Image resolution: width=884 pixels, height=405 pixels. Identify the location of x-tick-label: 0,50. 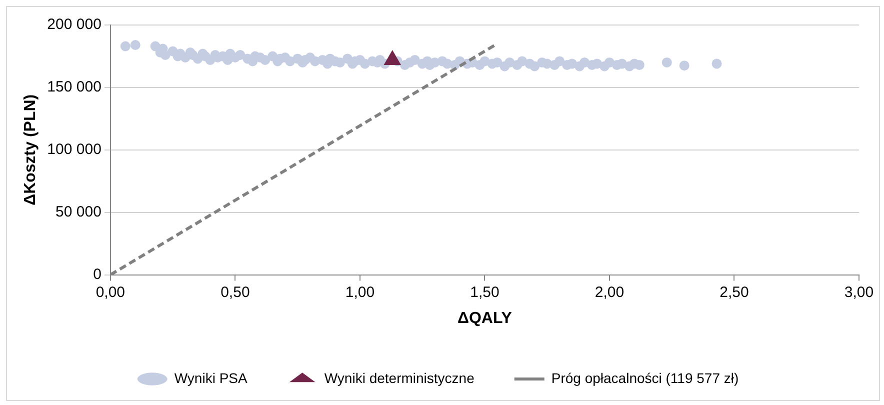
(235, 292).